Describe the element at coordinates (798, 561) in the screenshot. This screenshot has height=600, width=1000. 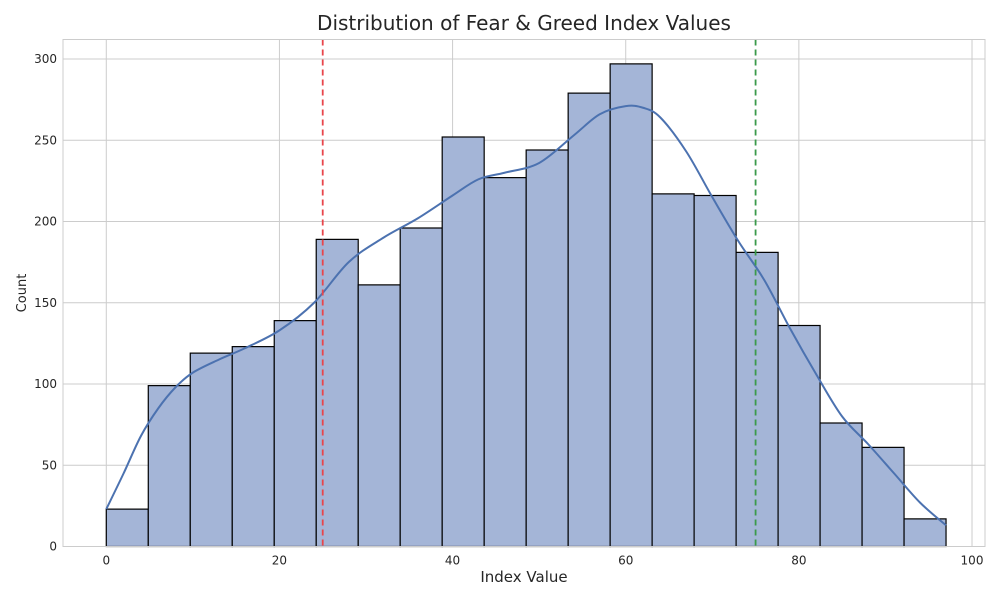
I see `x-tick-label: 80` at that location.